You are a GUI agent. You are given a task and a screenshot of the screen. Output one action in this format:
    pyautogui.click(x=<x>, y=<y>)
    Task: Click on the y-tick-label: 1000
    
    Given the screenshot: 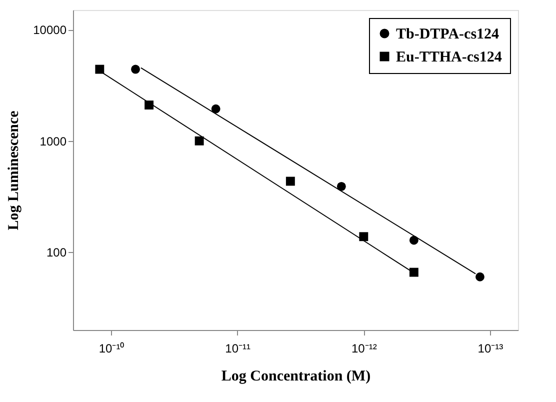 What is the action you would take?
    pyautogui.click(x=53, y=141)
    